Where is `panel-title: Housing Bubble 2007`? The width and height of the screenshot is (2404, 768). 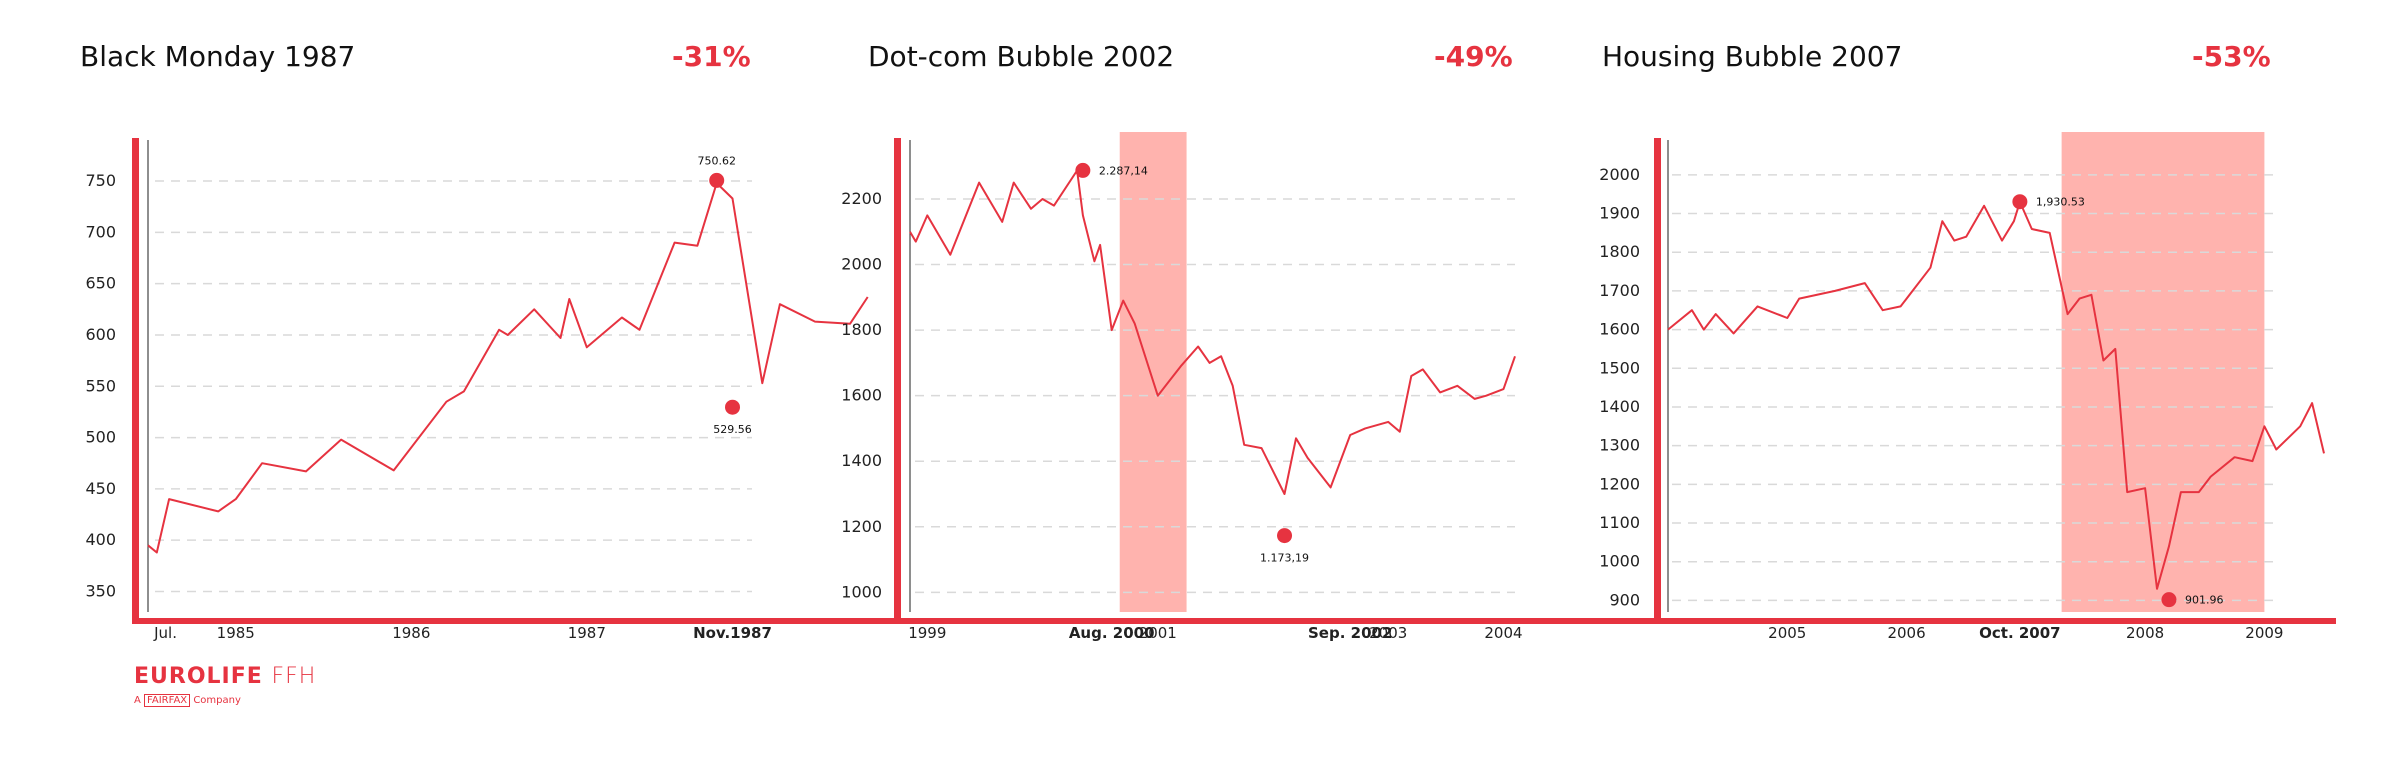
panel-title: Housing Bubble 2007 is located at coordinates (1752, 56).